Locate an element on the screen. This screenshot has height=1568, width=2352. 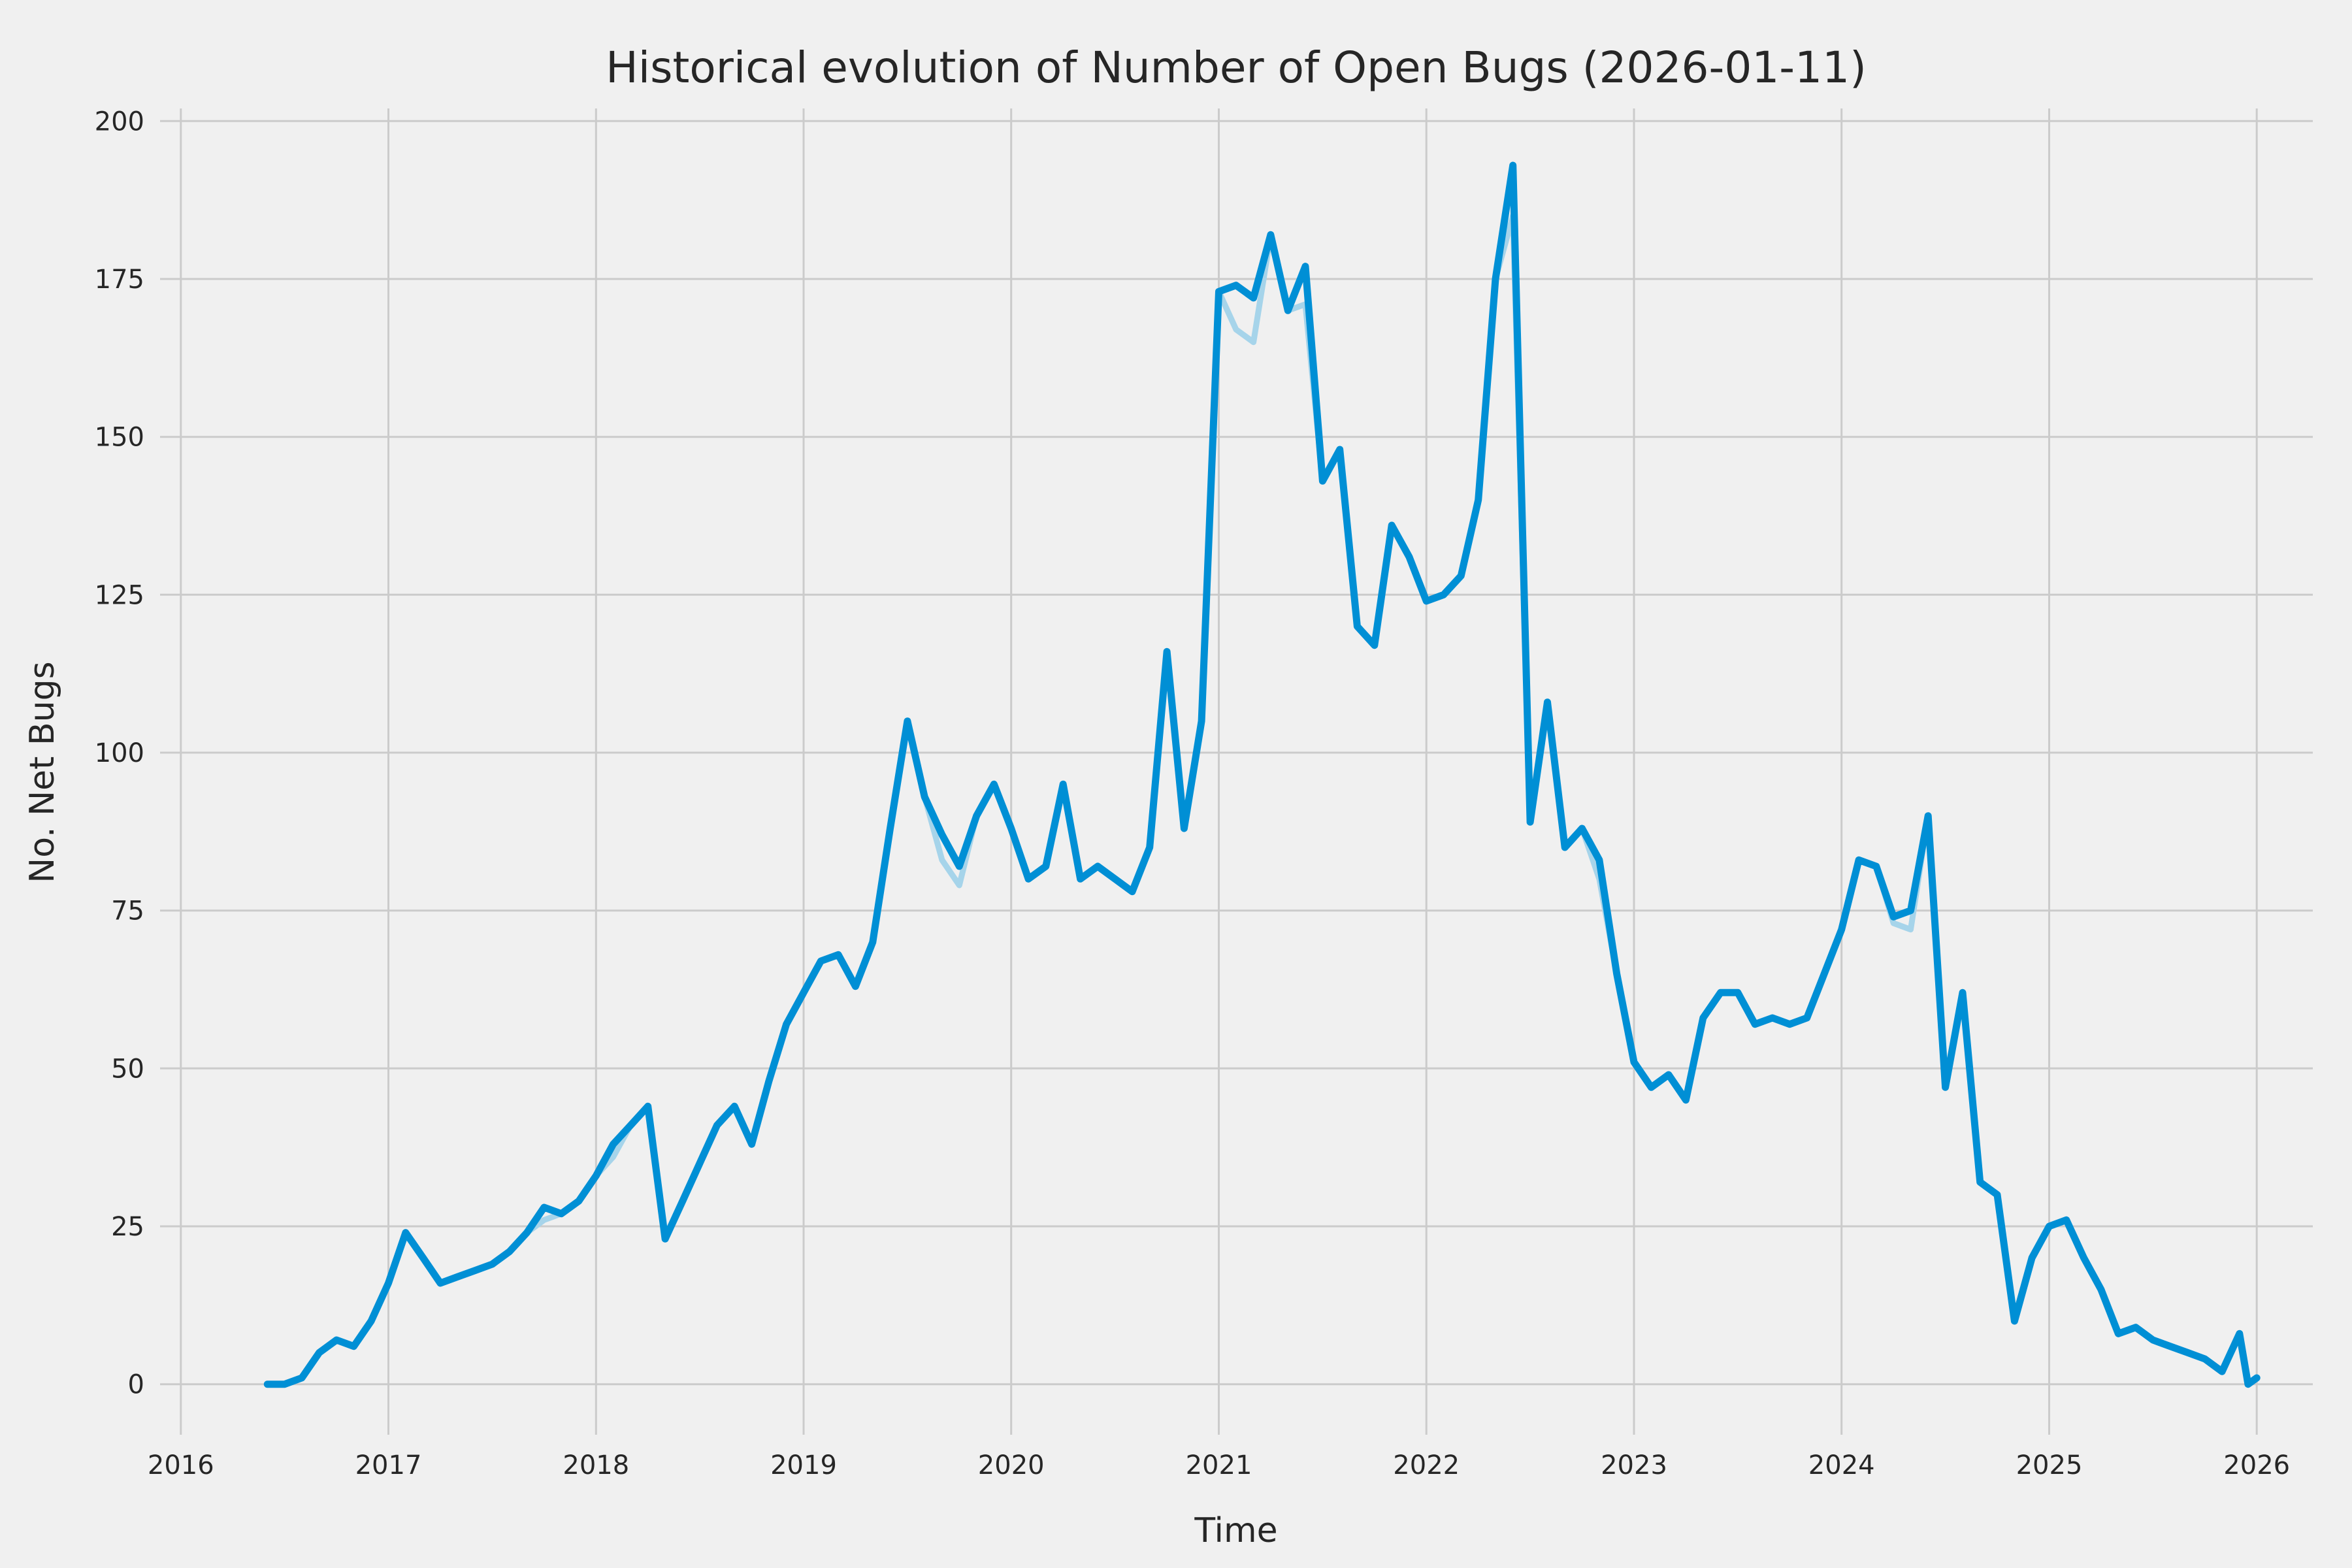
y-tick-label: 50 is located at coordinates (127, 1069).